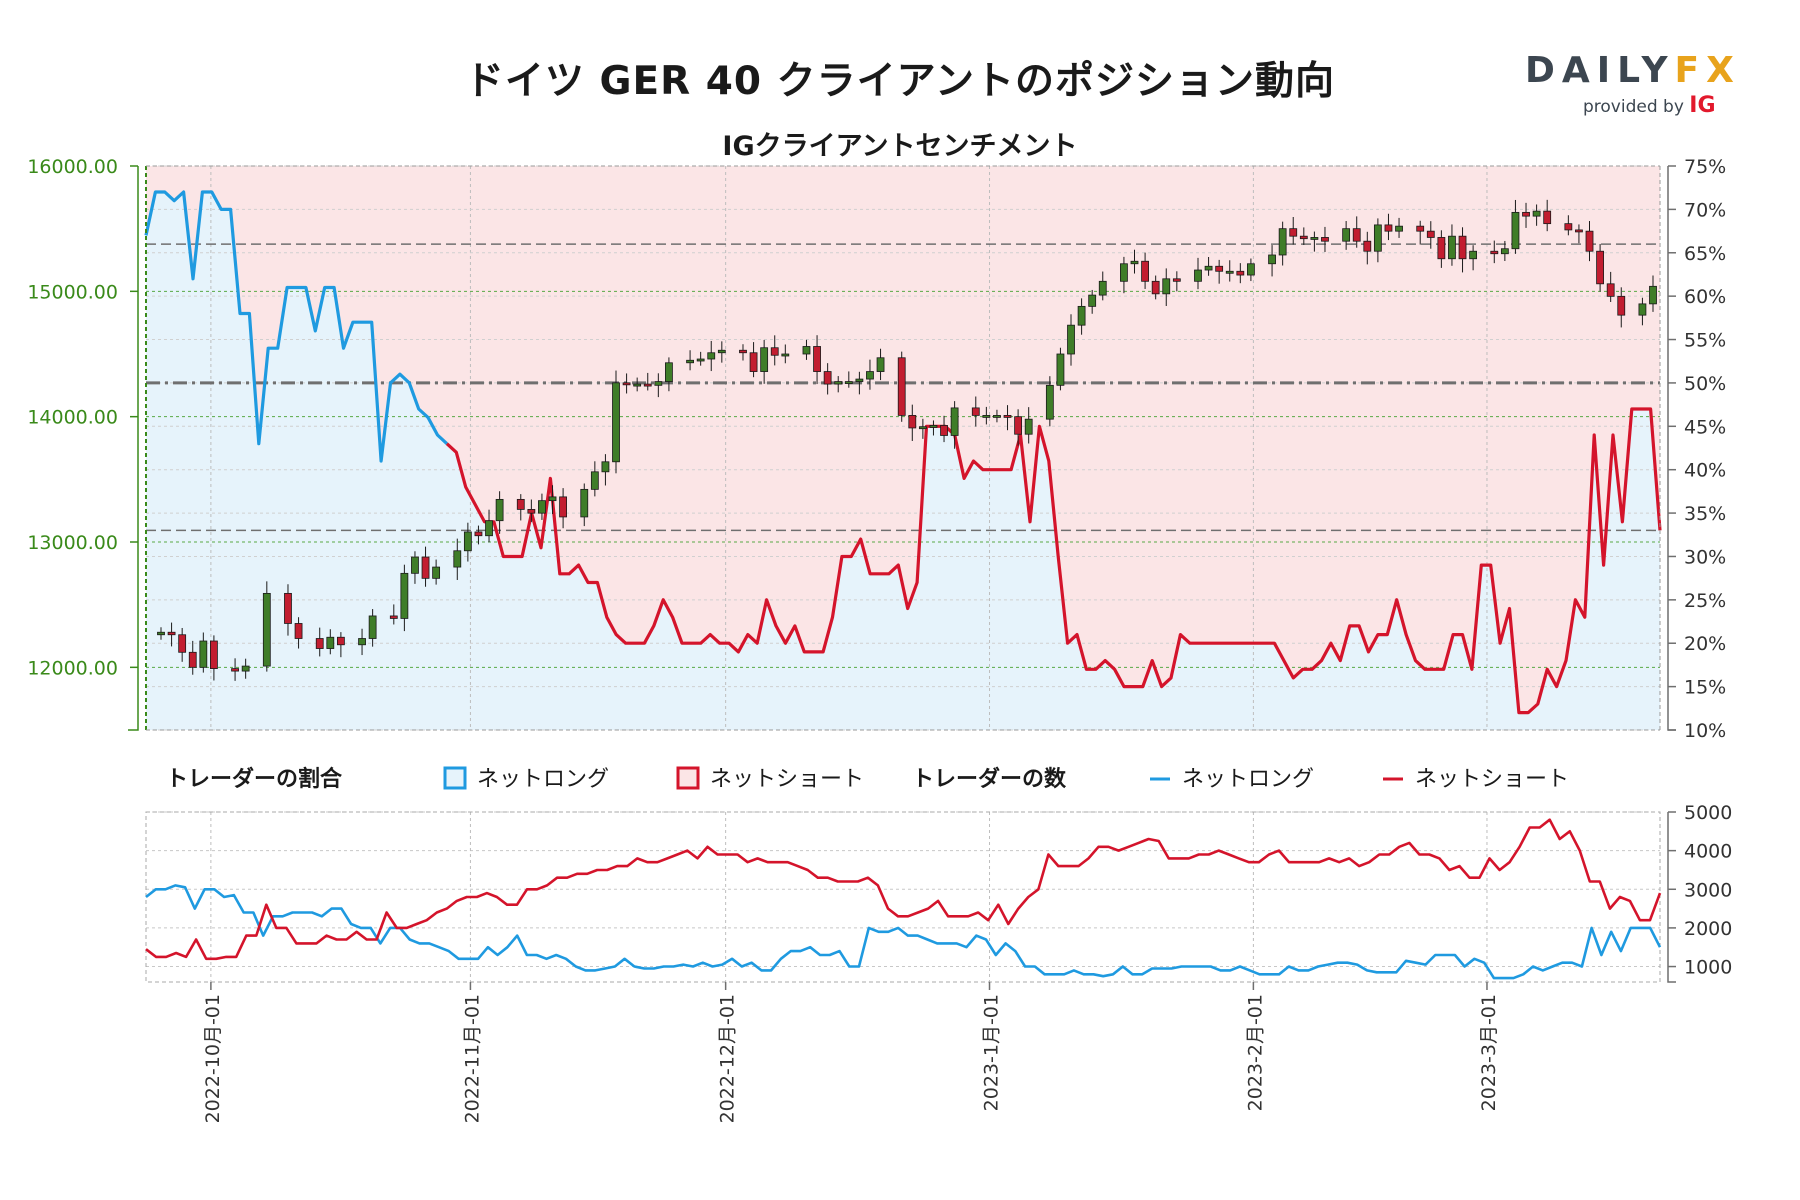  Describe the element at coordinates (1255, 1052) in the screenshot. I see `date-axis-tick-label: 2023-2月-01` at that location.